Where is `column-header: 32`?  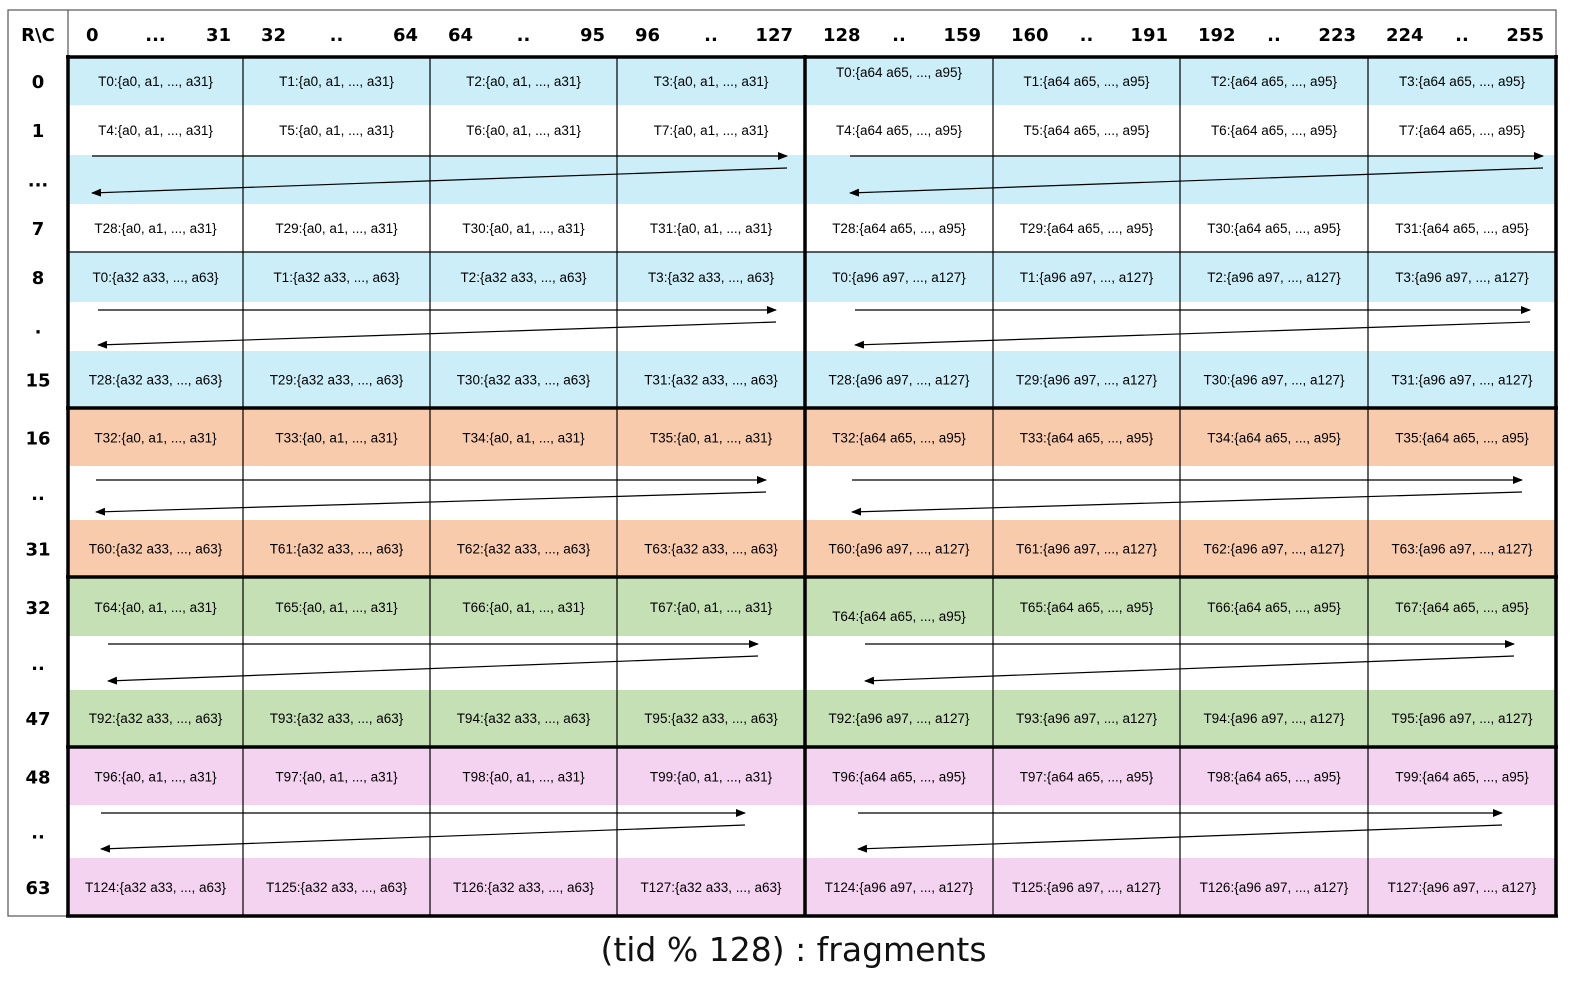
column-header: 32 is located at coordinates (273, 35).